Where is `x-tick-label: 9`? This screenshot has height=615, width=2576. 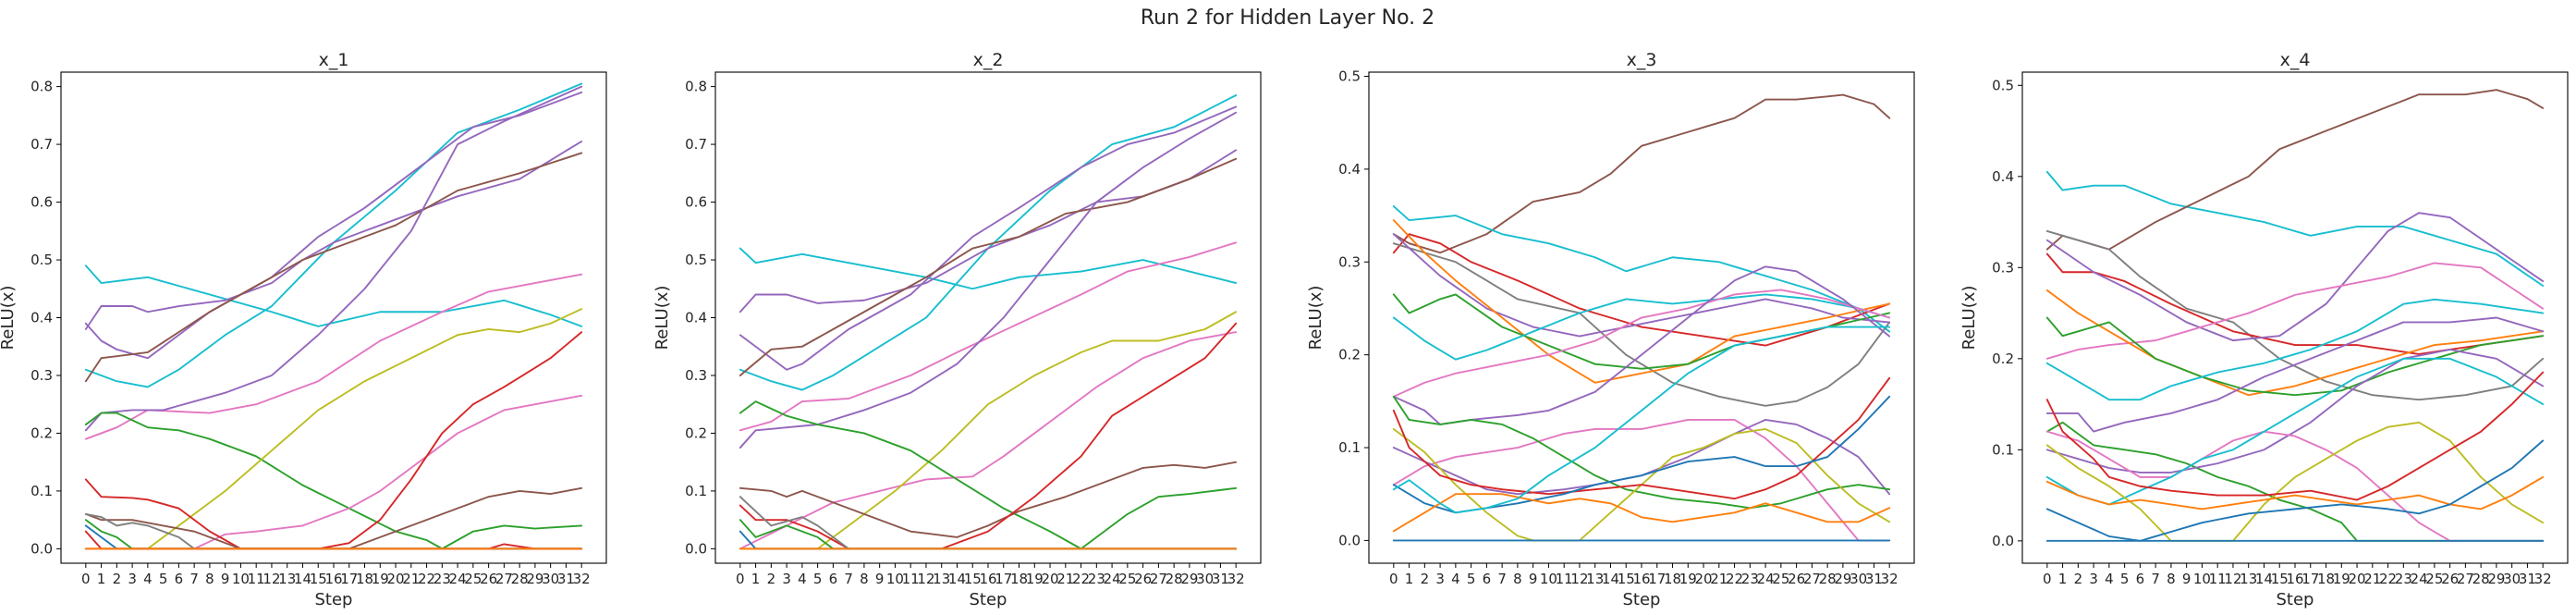
x-tick-label: 9 is located at coordinates (1533, 579).